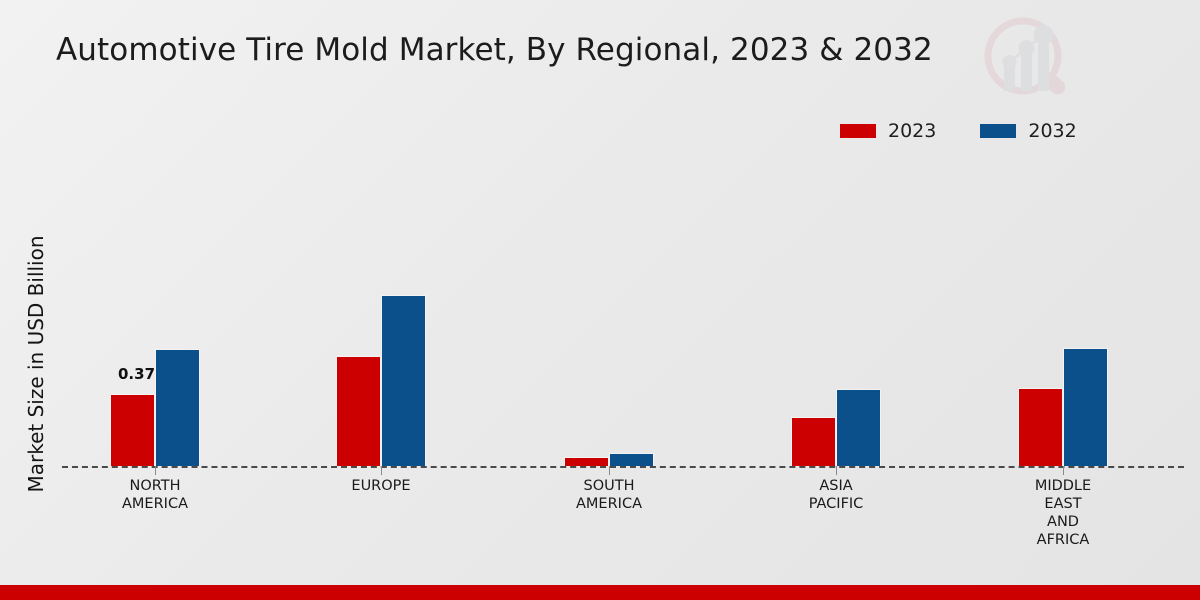 Image resolution: width=1200 pixels, height=600 pixels. I want to click on x-axis-baseline, so click(623, 467).